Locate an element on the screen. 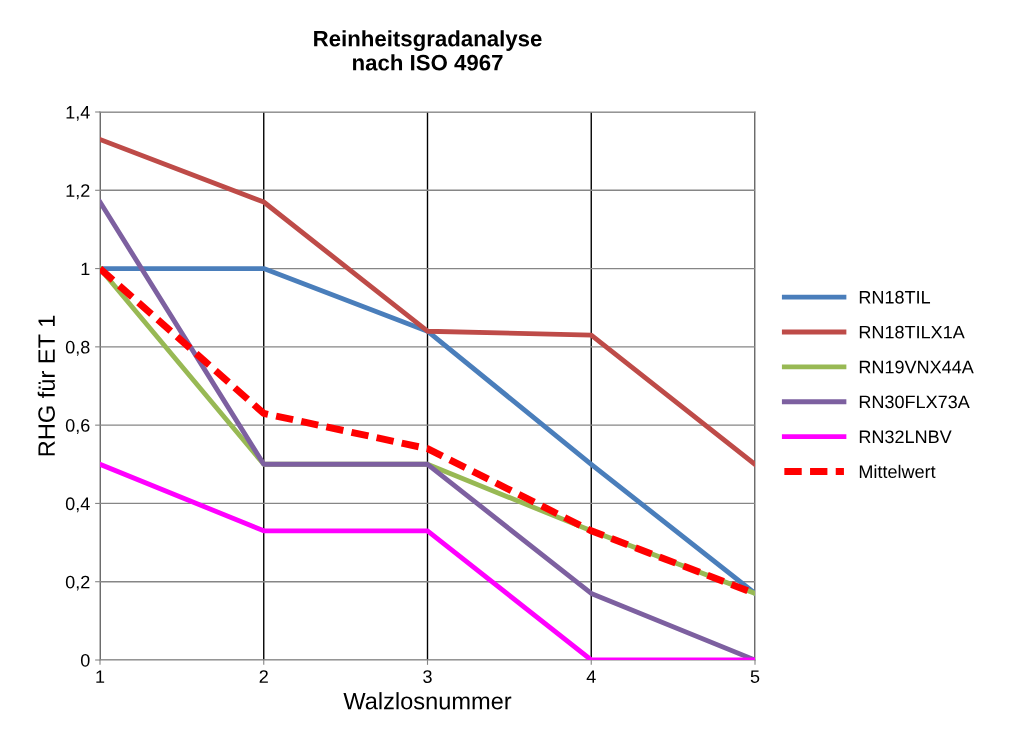  y-tick-label: 0 is located at coordinates (85, 660).